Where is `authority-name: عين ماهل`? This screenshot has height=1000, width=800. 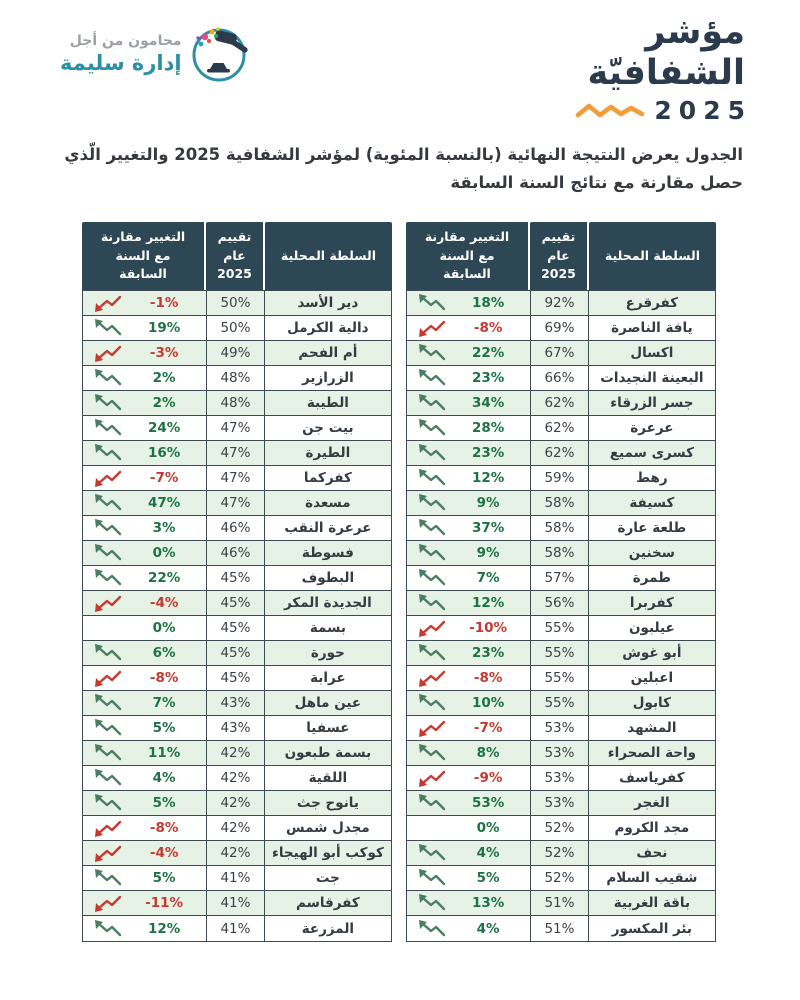
authority-name: عين ماهل is located at coordinates (328, 703).